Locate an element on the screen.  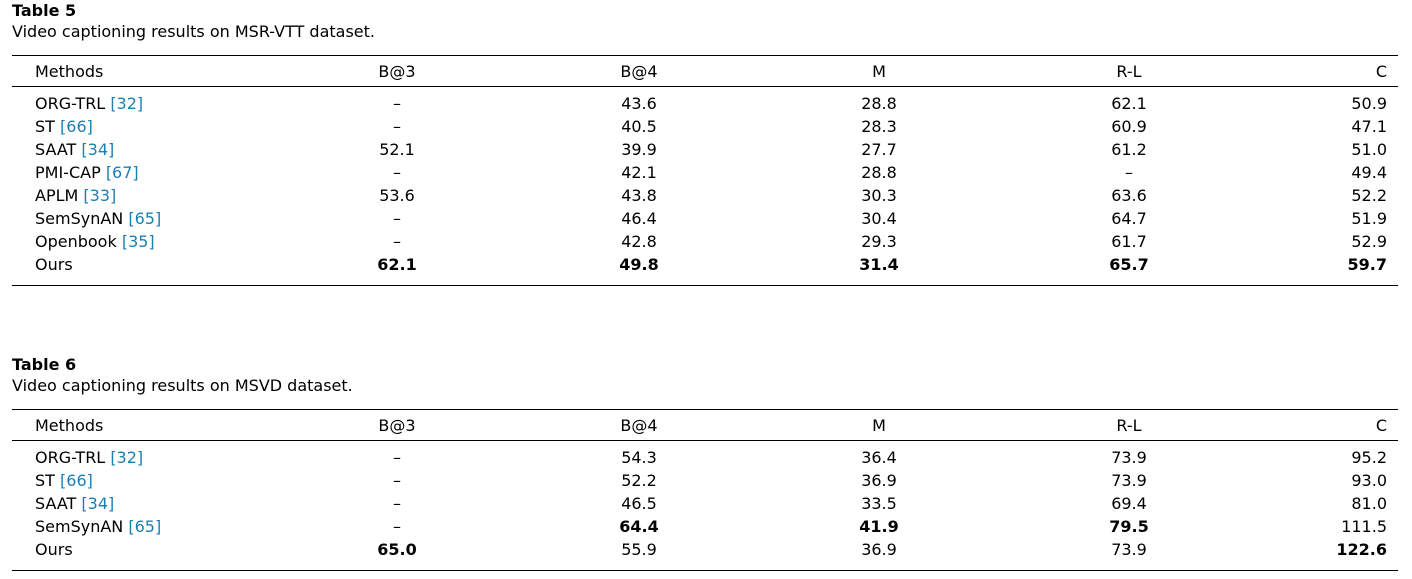
table-row: SemSynAN [65] – 64.4 41.9 79.5 111.5 is located at coordinates (705, 526).